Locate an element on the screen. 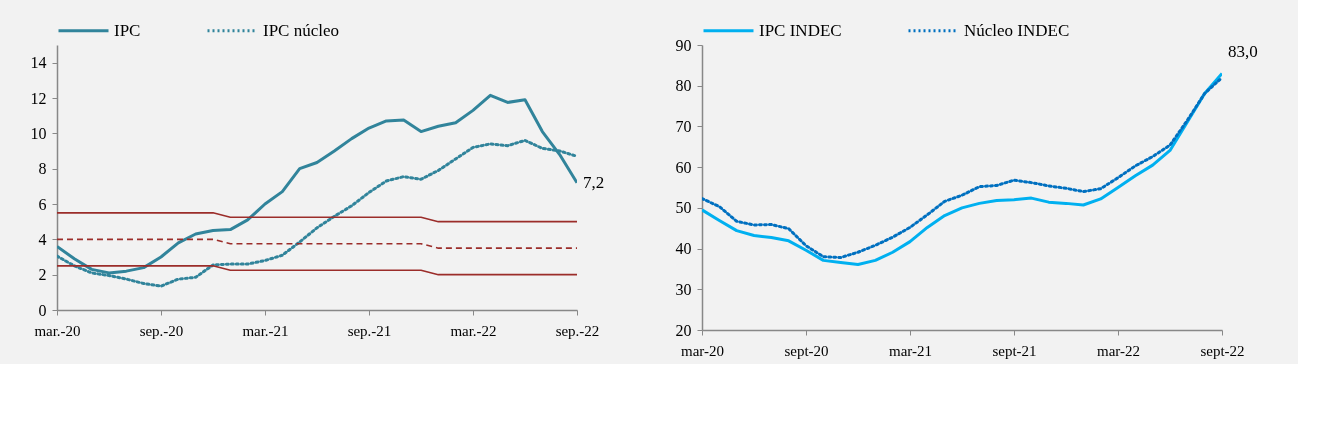 The image size is (1322, 423). data-label: 83,0 is located at coordinates (1243, 51).